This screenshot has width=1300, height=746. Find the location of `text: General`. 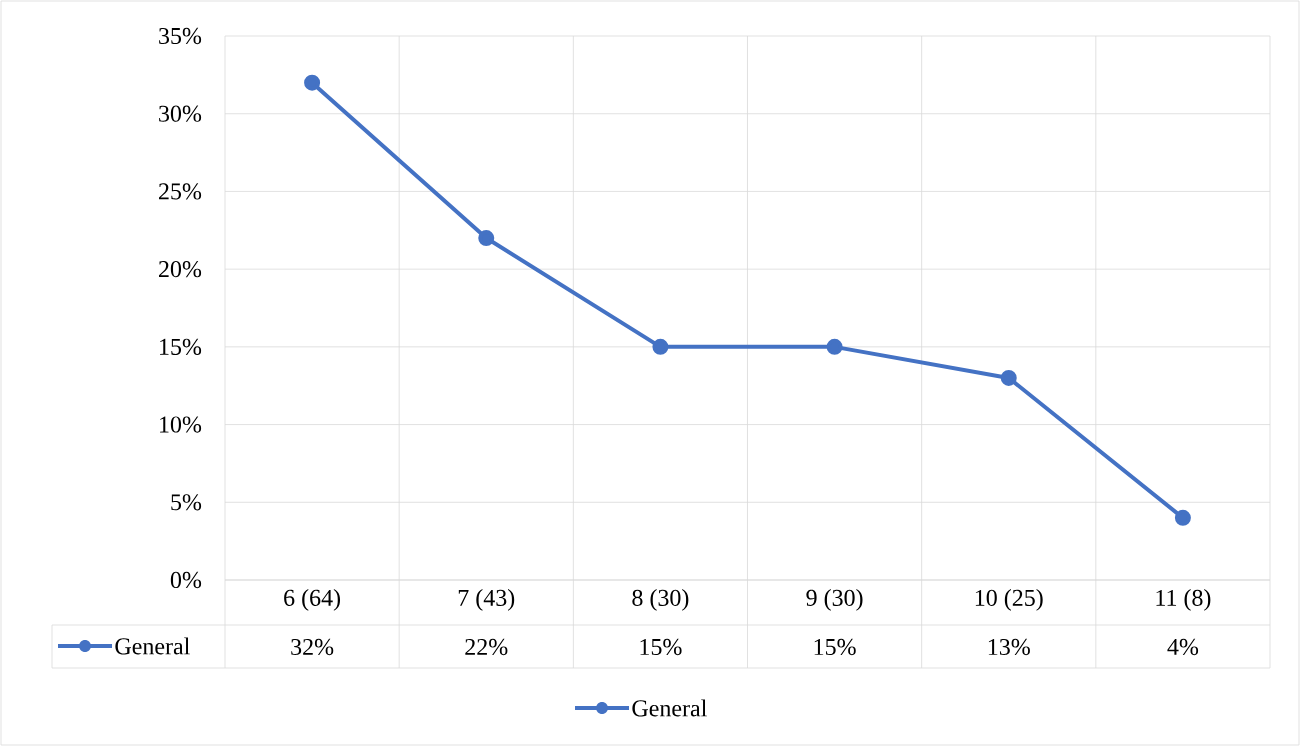

text: General is located at coordinates (669, 708).